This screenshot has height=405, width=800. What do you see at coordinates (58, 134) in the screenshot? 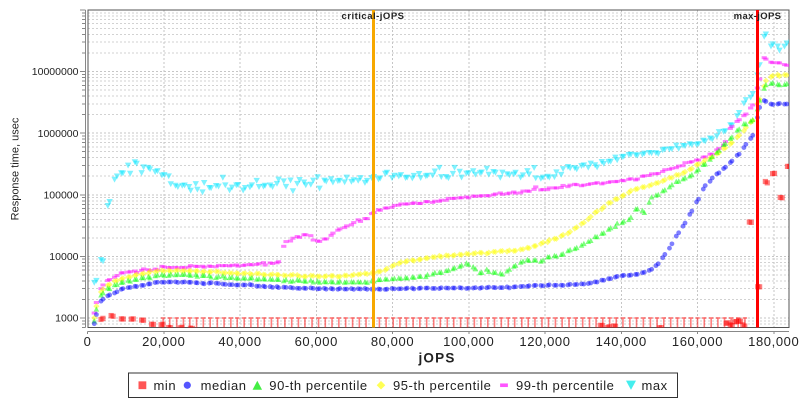
I see `svg-text: 1000000` at bounding box center [58, 134].